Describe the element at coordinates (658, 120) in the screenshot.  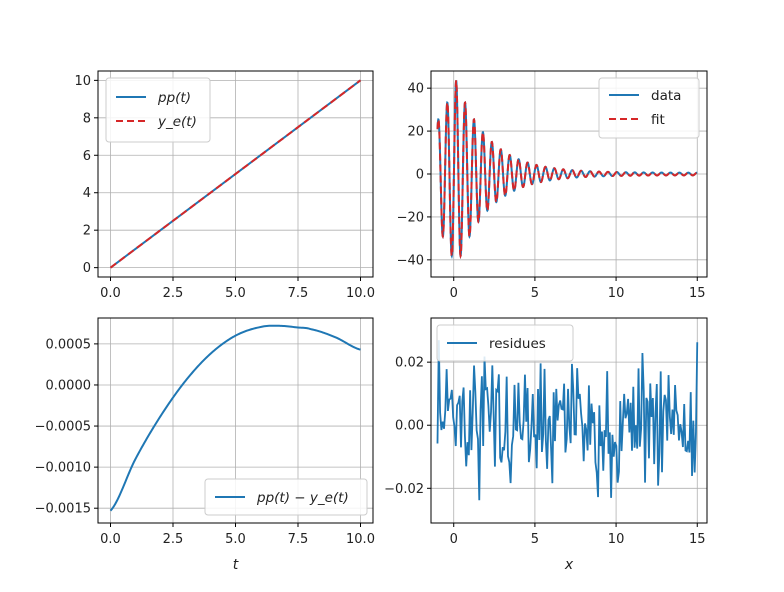
I see `legend-label-1: fit` at that location.